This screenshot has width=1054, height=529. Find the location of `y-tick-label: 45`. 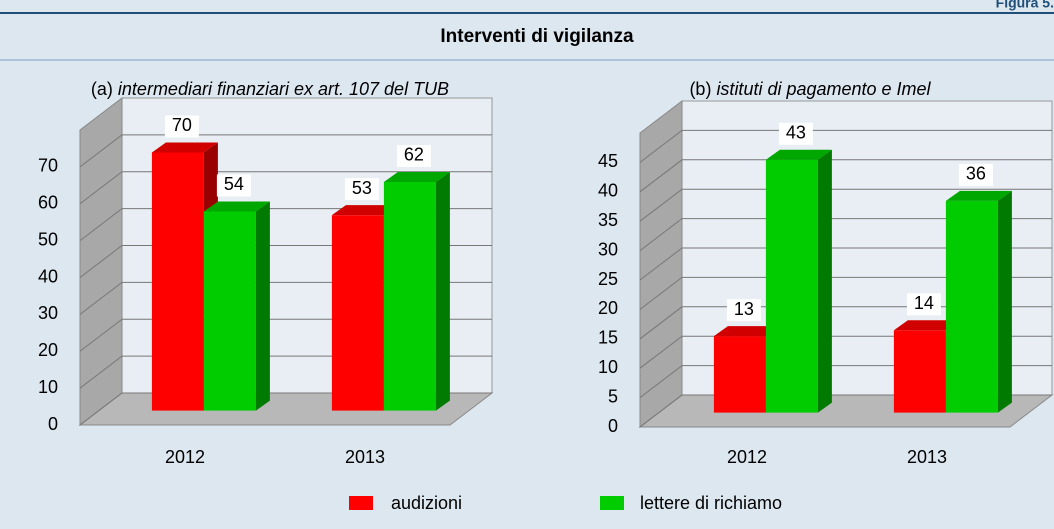

y-tick-label: 45 is located at coordinates (608, 161).